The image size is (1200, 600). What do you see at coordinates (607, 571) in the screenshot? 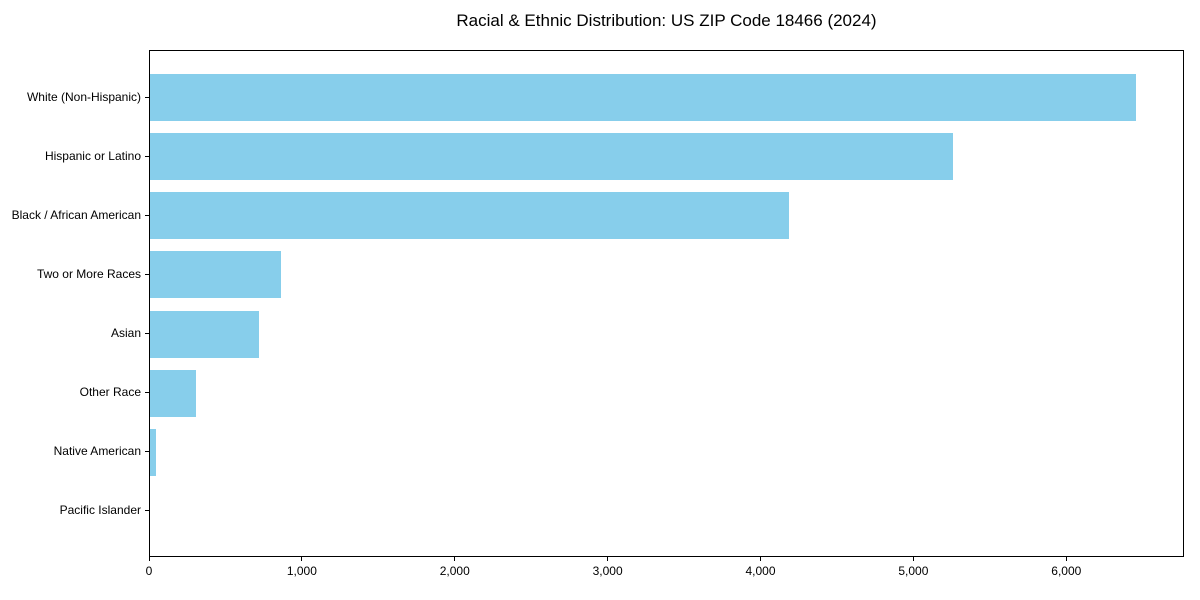
I see `x-tick-label: 3,000` at bounding box center [607, 571].